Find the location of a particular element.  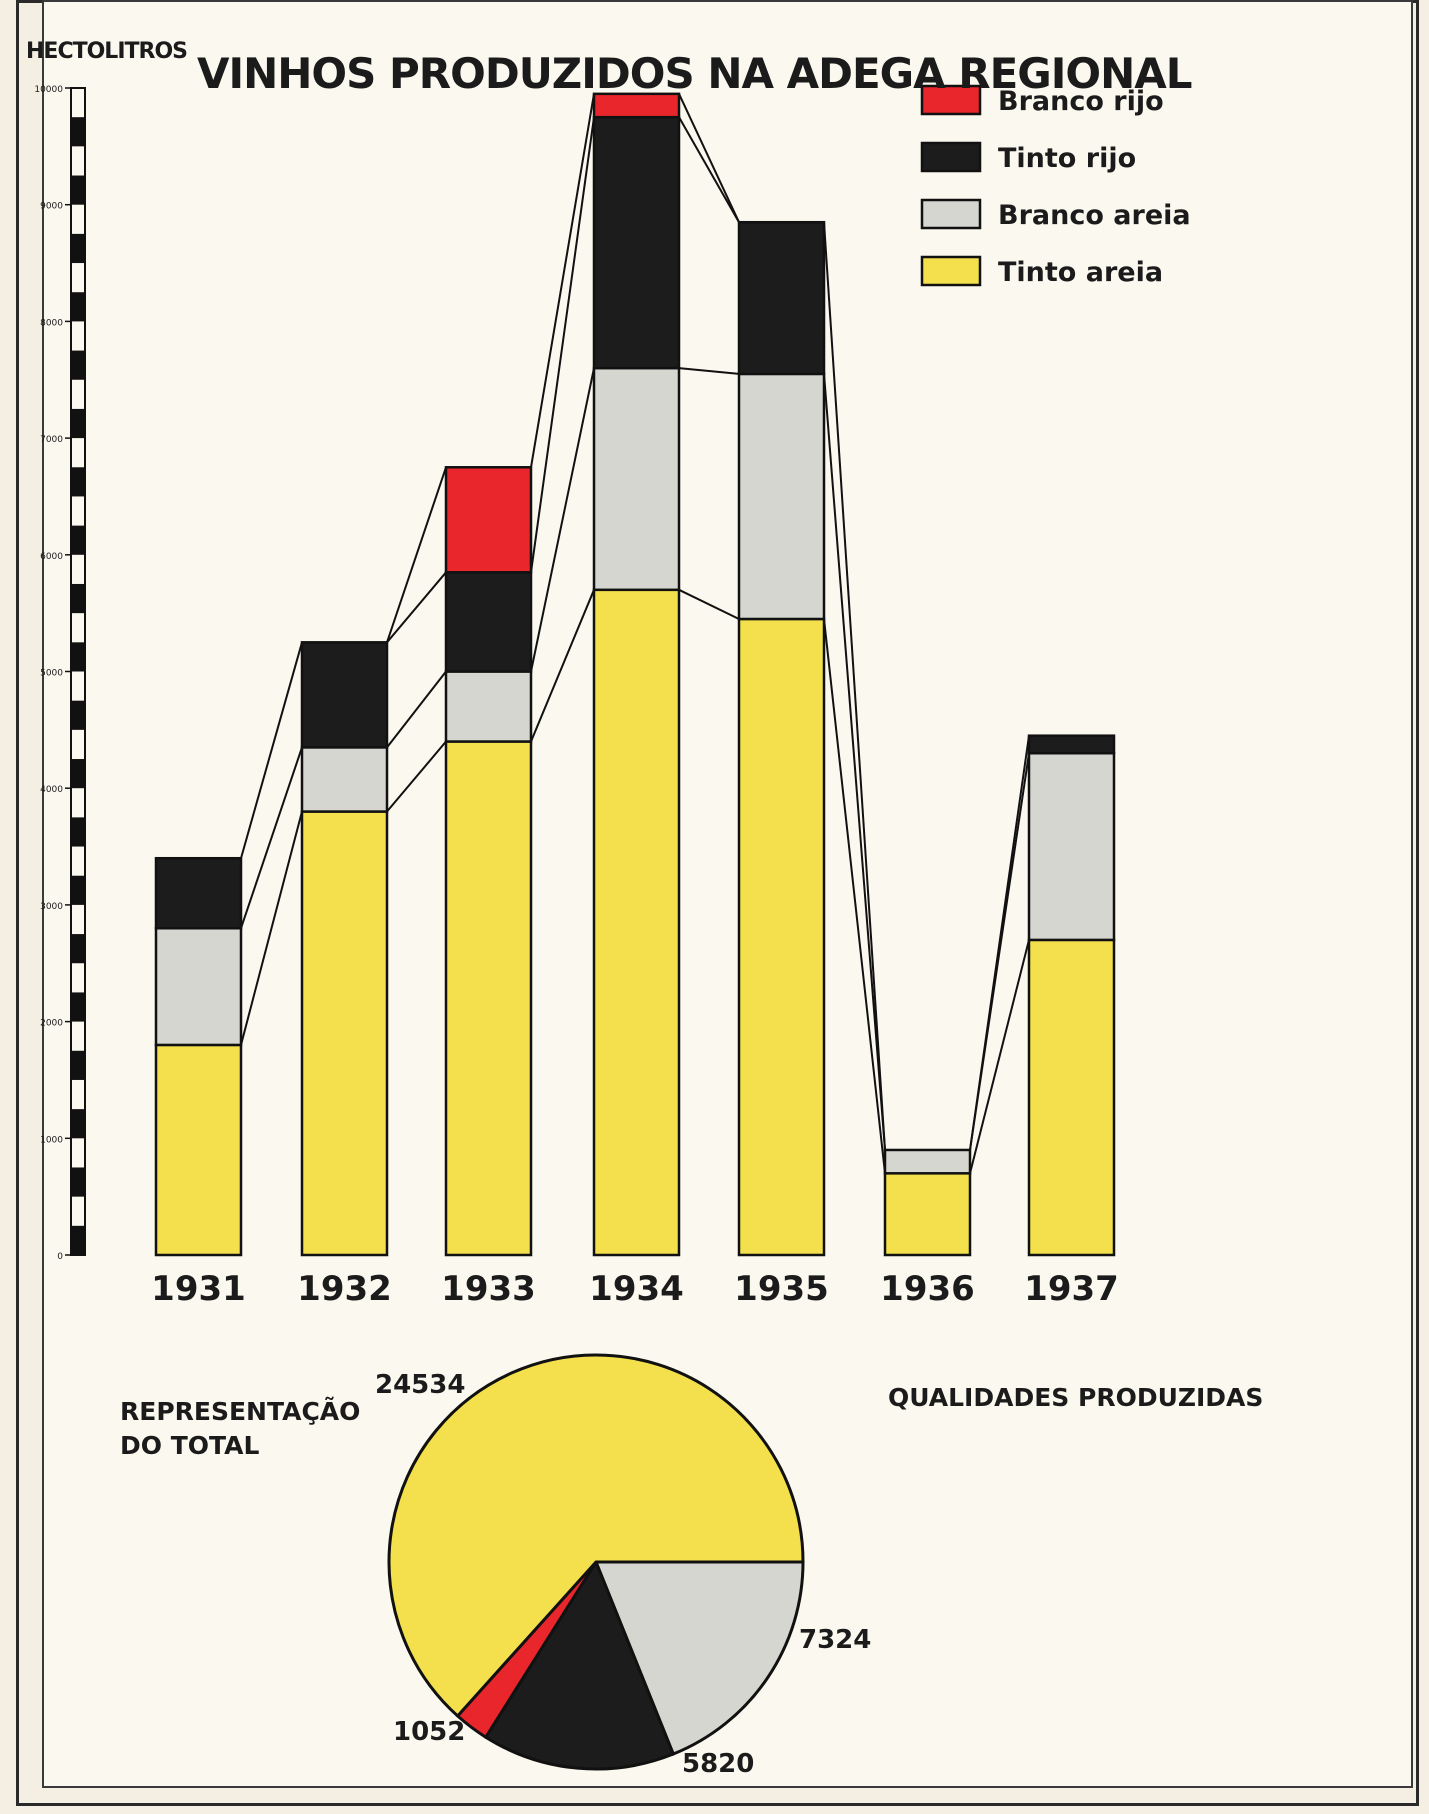

pie-label-tinto-areia: 24534 is located at coordinates (420, 1385).